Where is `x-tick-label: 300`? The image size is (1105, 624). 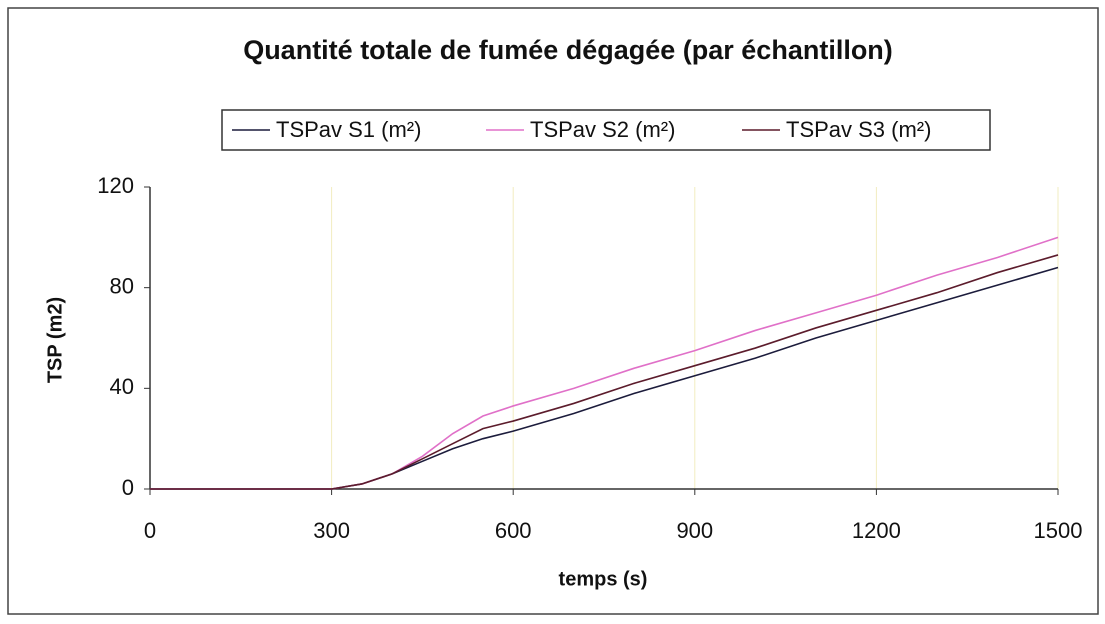
x-tick-label: 300 is located at coordinates (331, 530).